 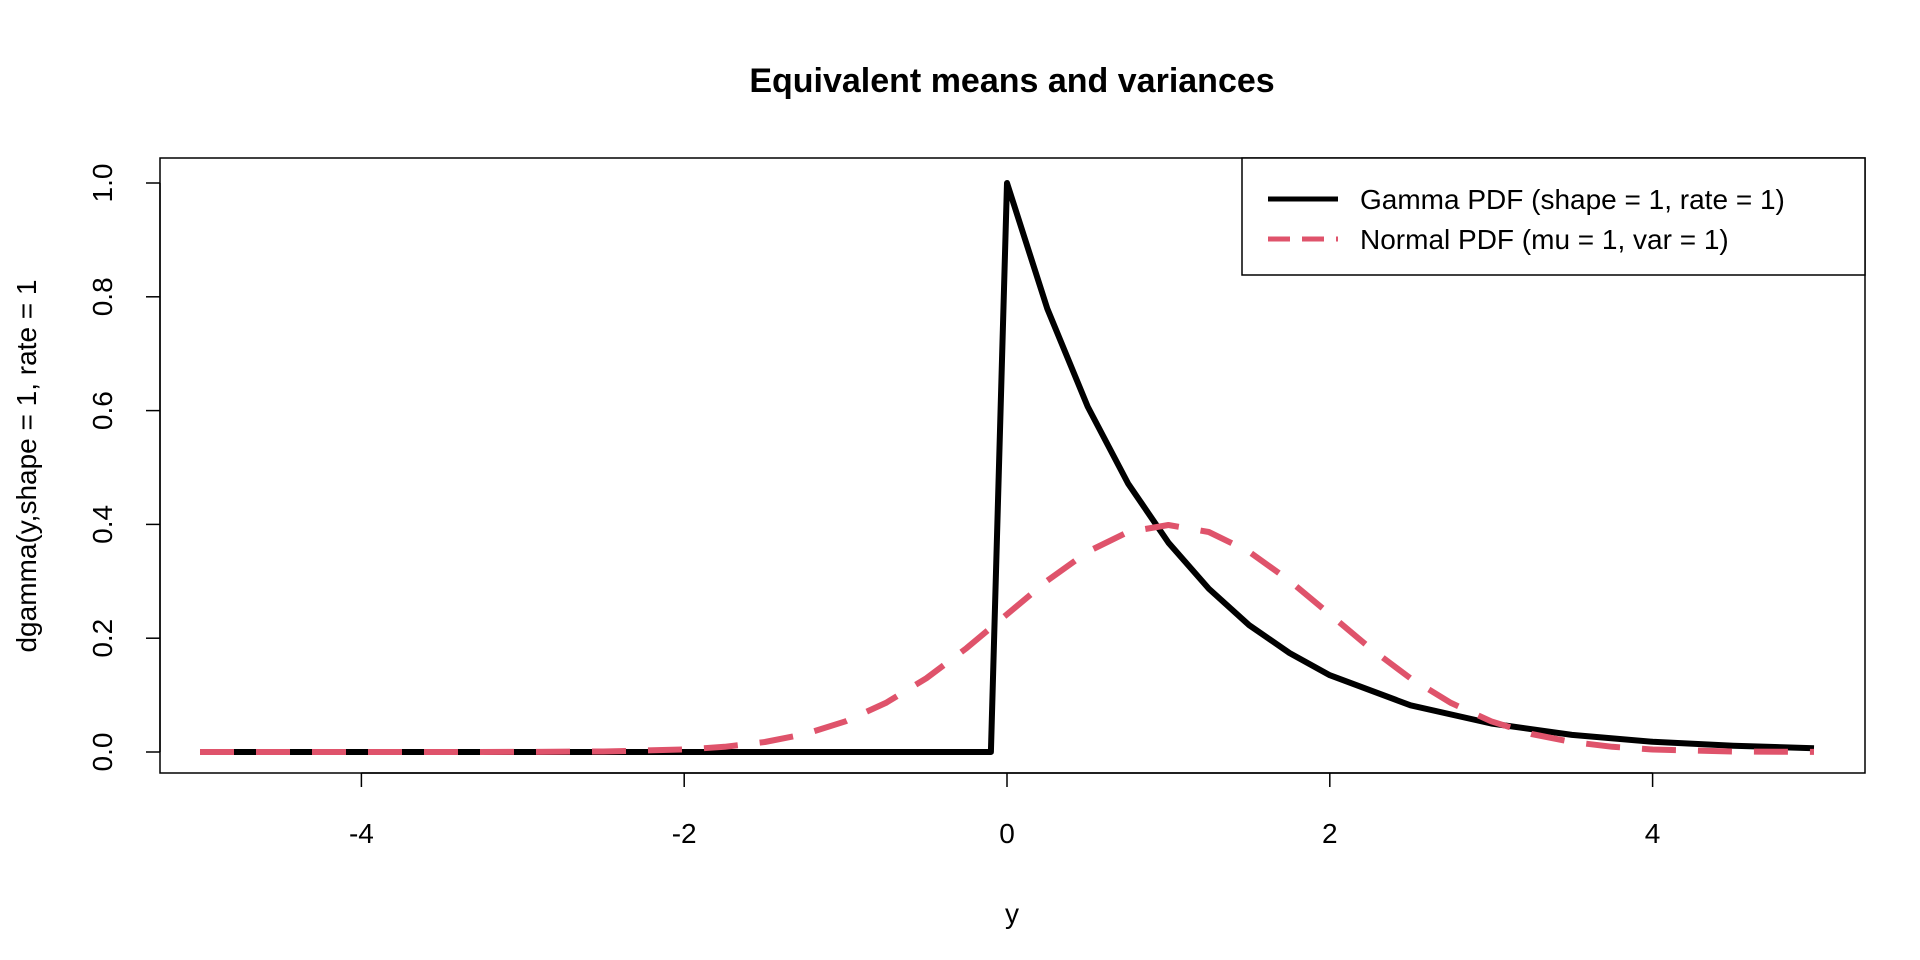 I want to click on x-tick-label: -2, so click(x=684, y=833).